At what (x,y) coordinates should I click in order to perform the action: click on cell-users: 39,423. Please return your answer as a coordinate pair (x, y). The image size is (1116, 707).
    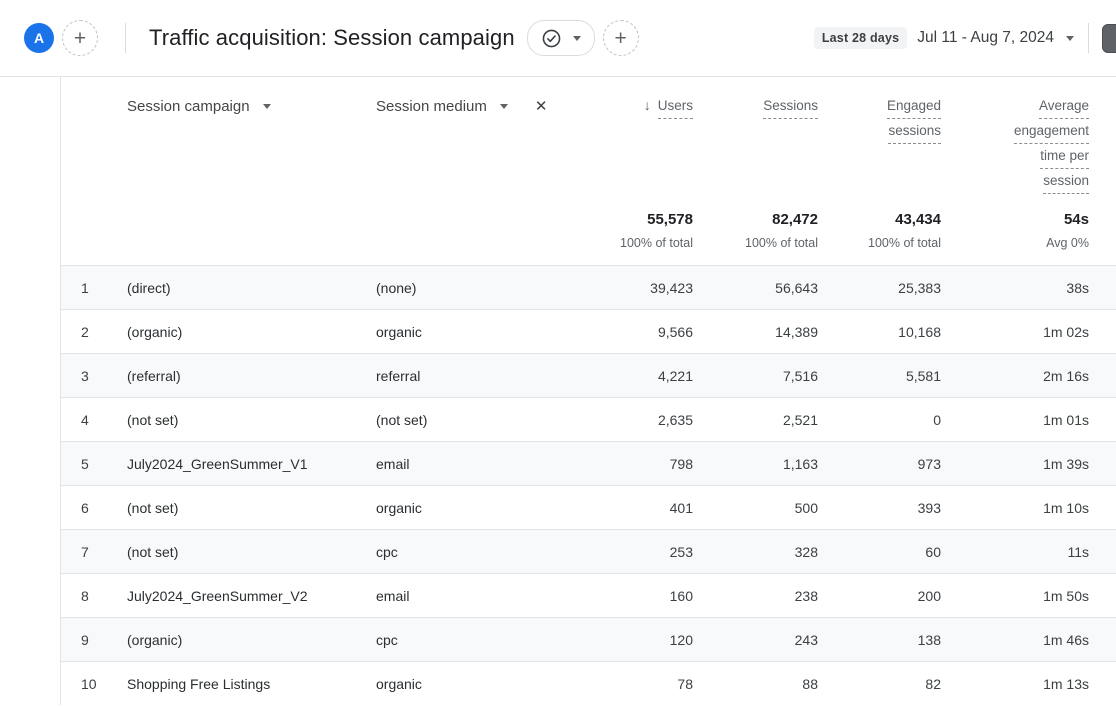
    Looking at the image, I should click on (671, 287).